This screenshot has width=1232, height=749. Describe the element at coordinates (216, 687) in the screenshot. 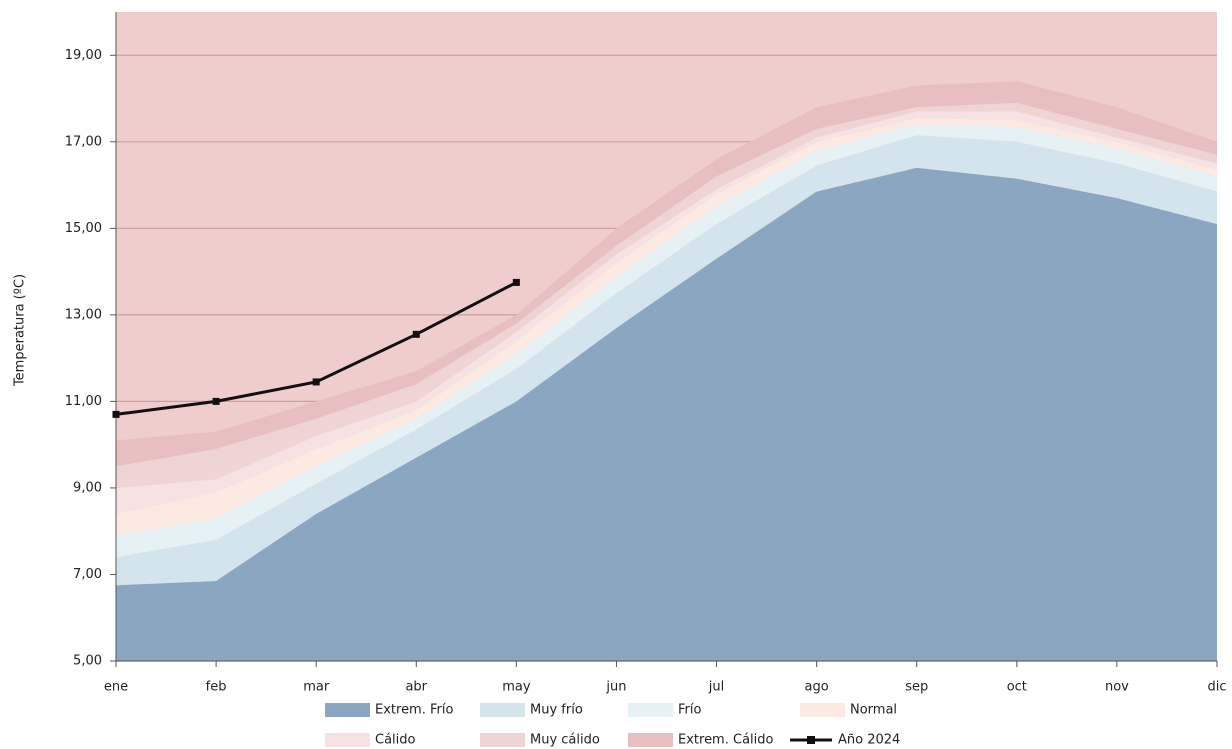

I see `x-tick-label: feb` at that location.